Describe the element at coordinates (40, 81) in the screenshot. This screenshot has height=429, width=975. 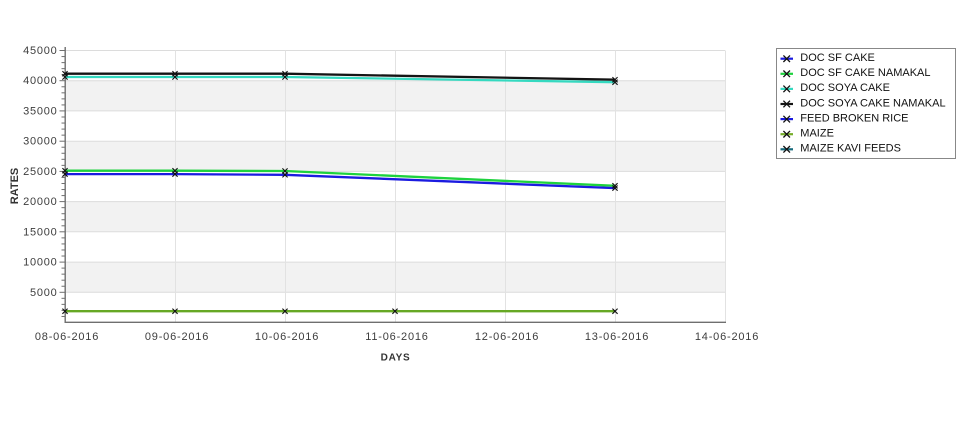
I see `svg-text: 40000` at that location.